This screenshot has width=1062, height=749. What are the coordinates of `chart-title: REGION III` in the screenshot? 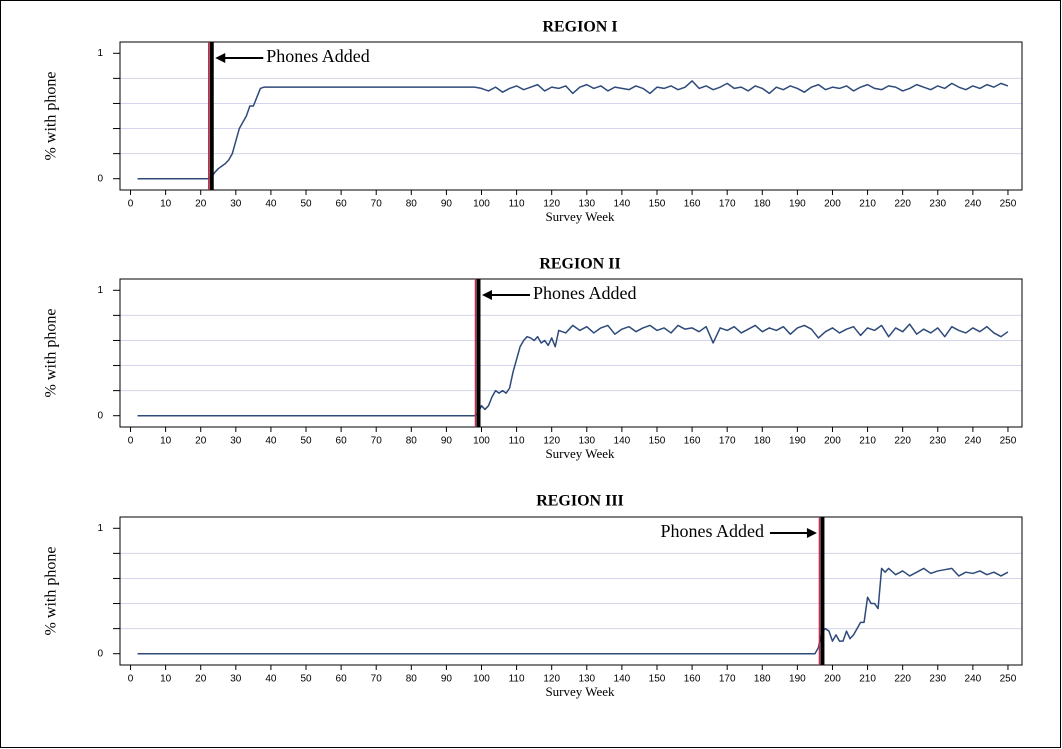 It's located at (580, 501).